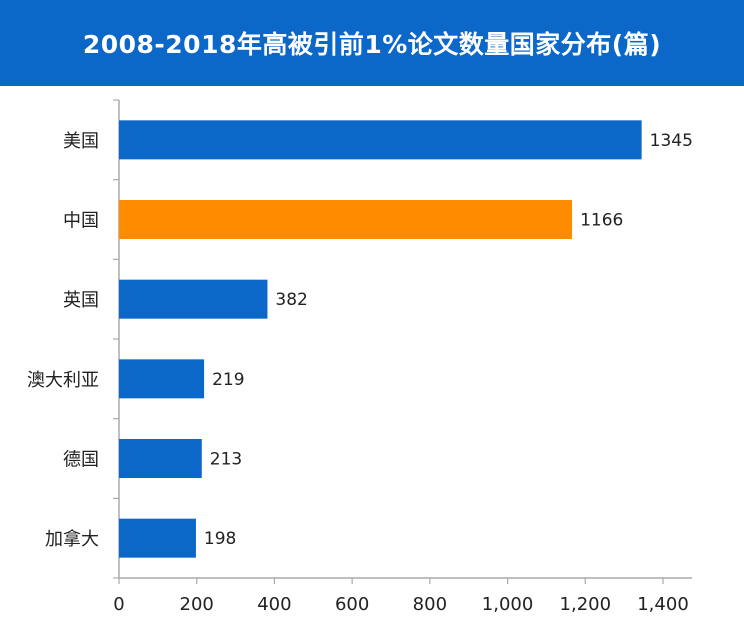 Image resolution: width=744 pixels, height=630 pixels. What do you see at coordinates (63, 380) in the screenshot?
I see `category-label: 澳大利亚` at bounding box center [63, 380].